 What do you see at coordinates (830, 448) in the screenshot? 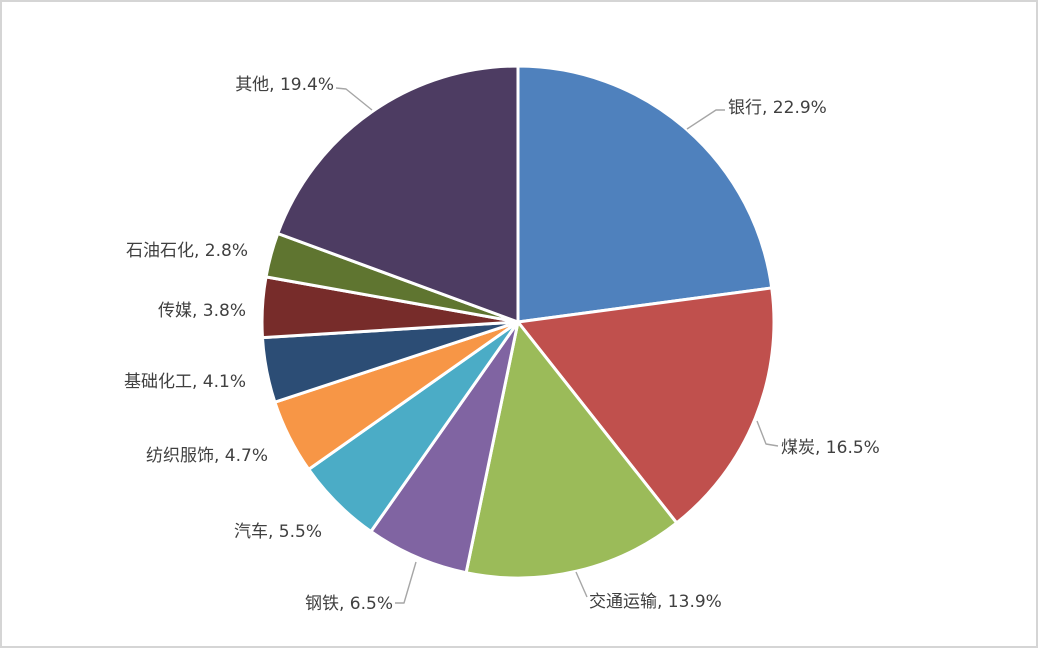
I see `data-label: 煤炭, 16.5%` at bounding box center [830, 448].